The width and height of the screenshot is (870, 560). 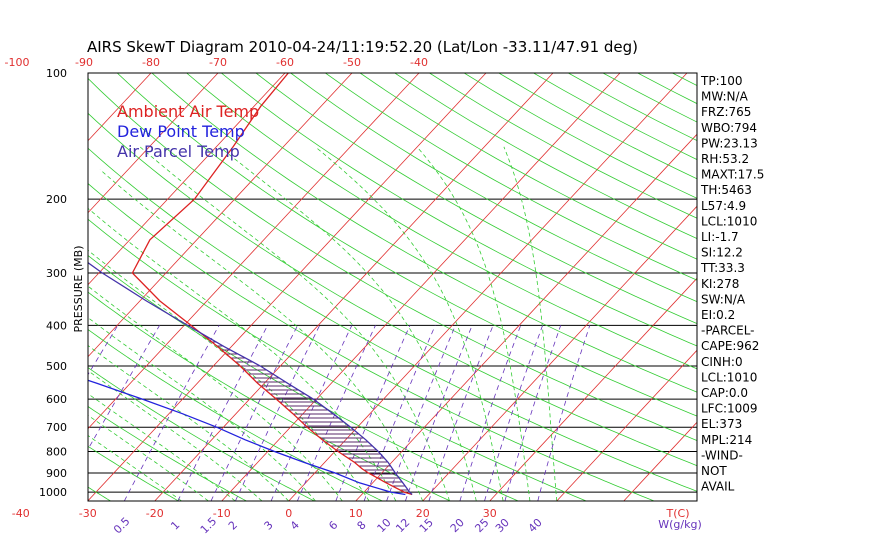 What do you see at coordinates (423, 513) in the screenshot?
I see `bottom-temp-tick-label: 20` at bounding box center [423, 513].